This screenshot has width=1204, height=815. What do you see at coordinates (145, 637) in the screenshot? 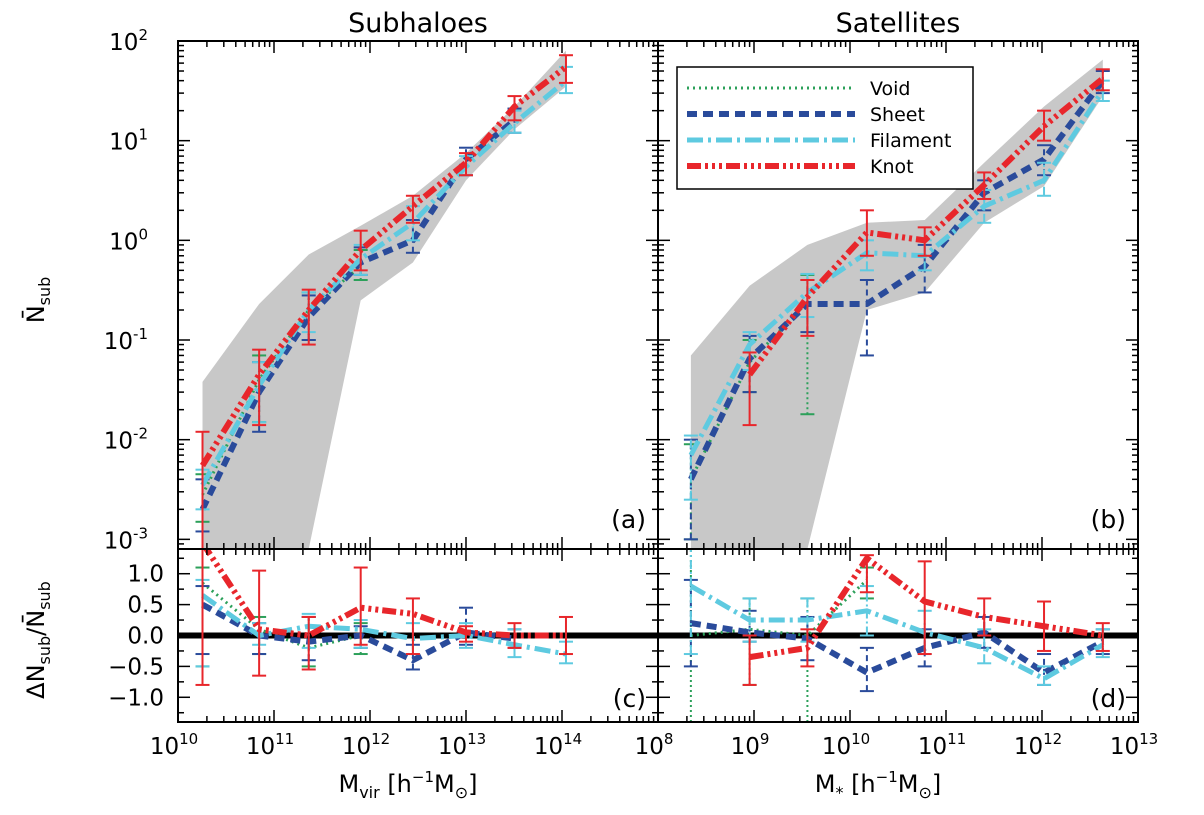
I see `y-tick-label: 0.0` at bounding box center [145, 637].